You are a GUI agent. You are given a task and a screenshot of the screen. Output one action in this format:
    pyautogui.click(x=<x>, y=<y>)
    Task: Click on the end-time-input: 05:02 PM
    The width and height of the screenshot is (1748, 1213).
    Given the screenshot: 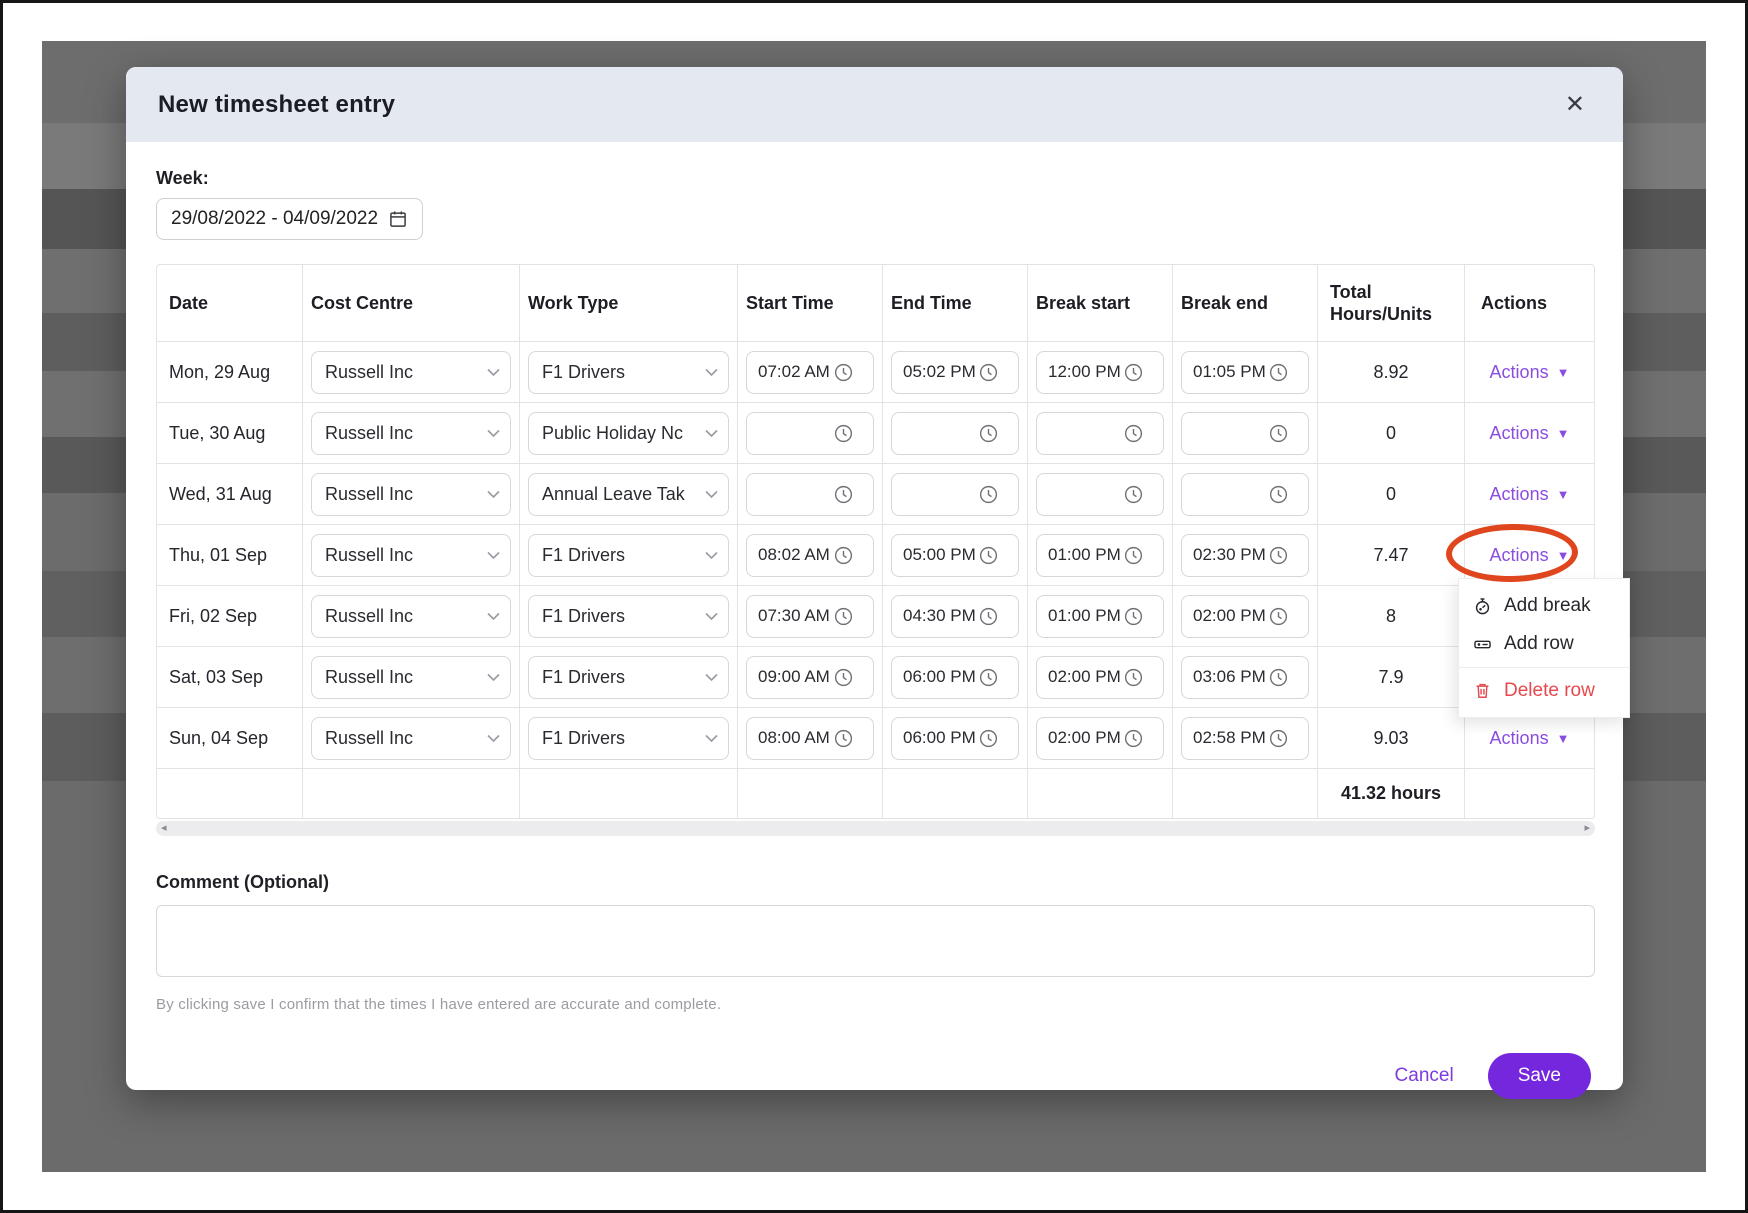 What is the action you would take?
    pyautogui.click(x=955, y=372)
    